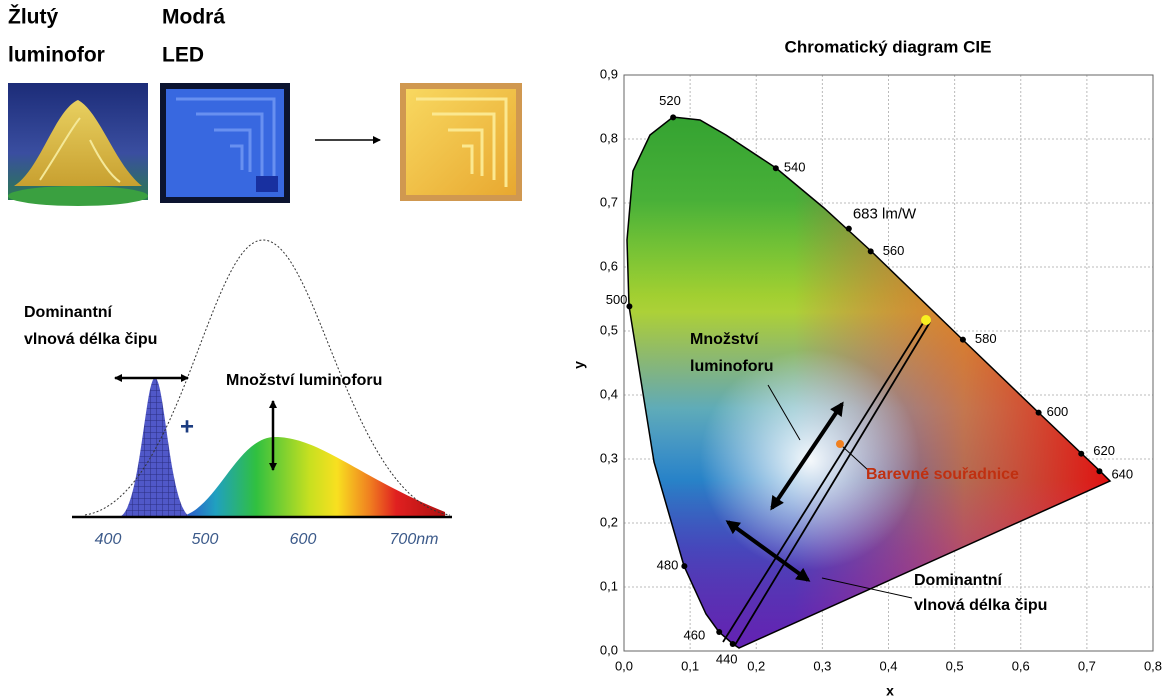  Describe the element at coordinates (78, 144) in the screenshot. I see `phosphor-photo` at that location.